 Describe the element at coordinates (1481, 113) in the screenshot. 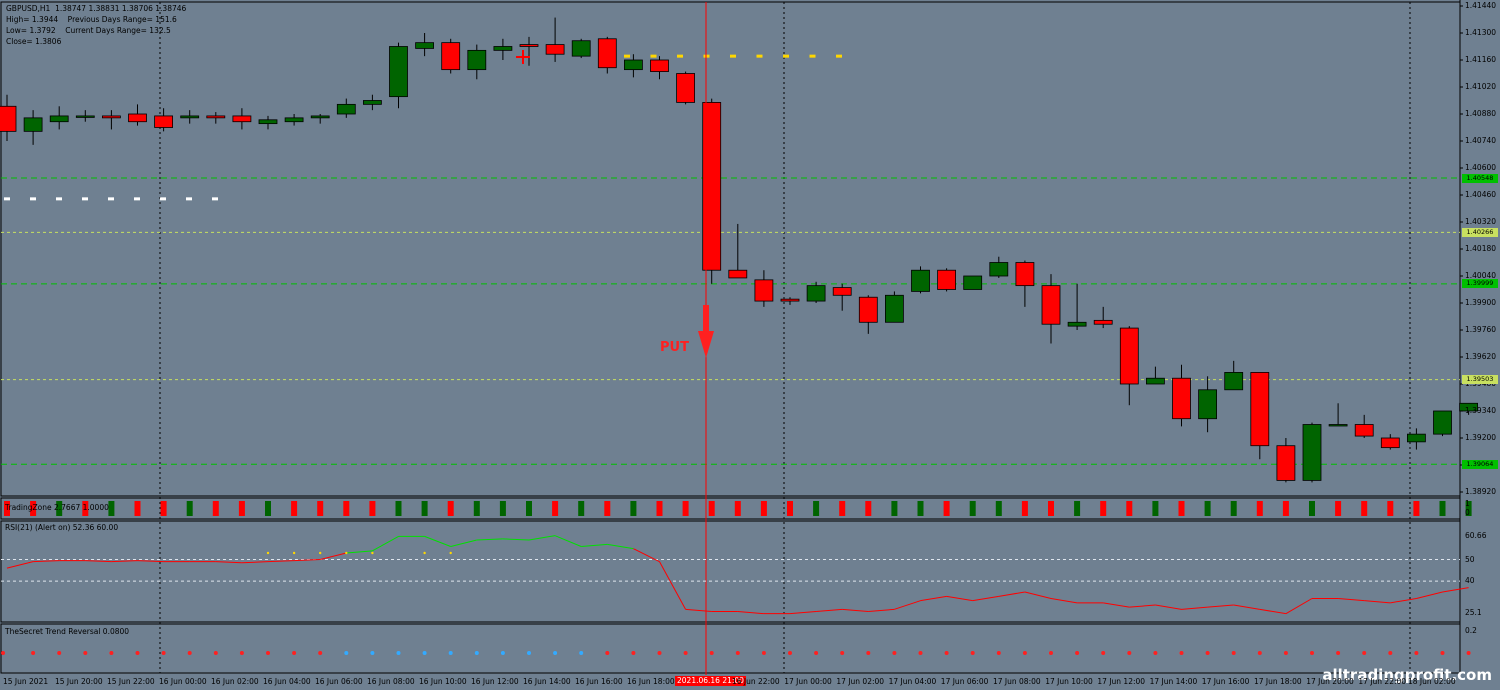

I see `price-axis-label: 1.40880` at that location.